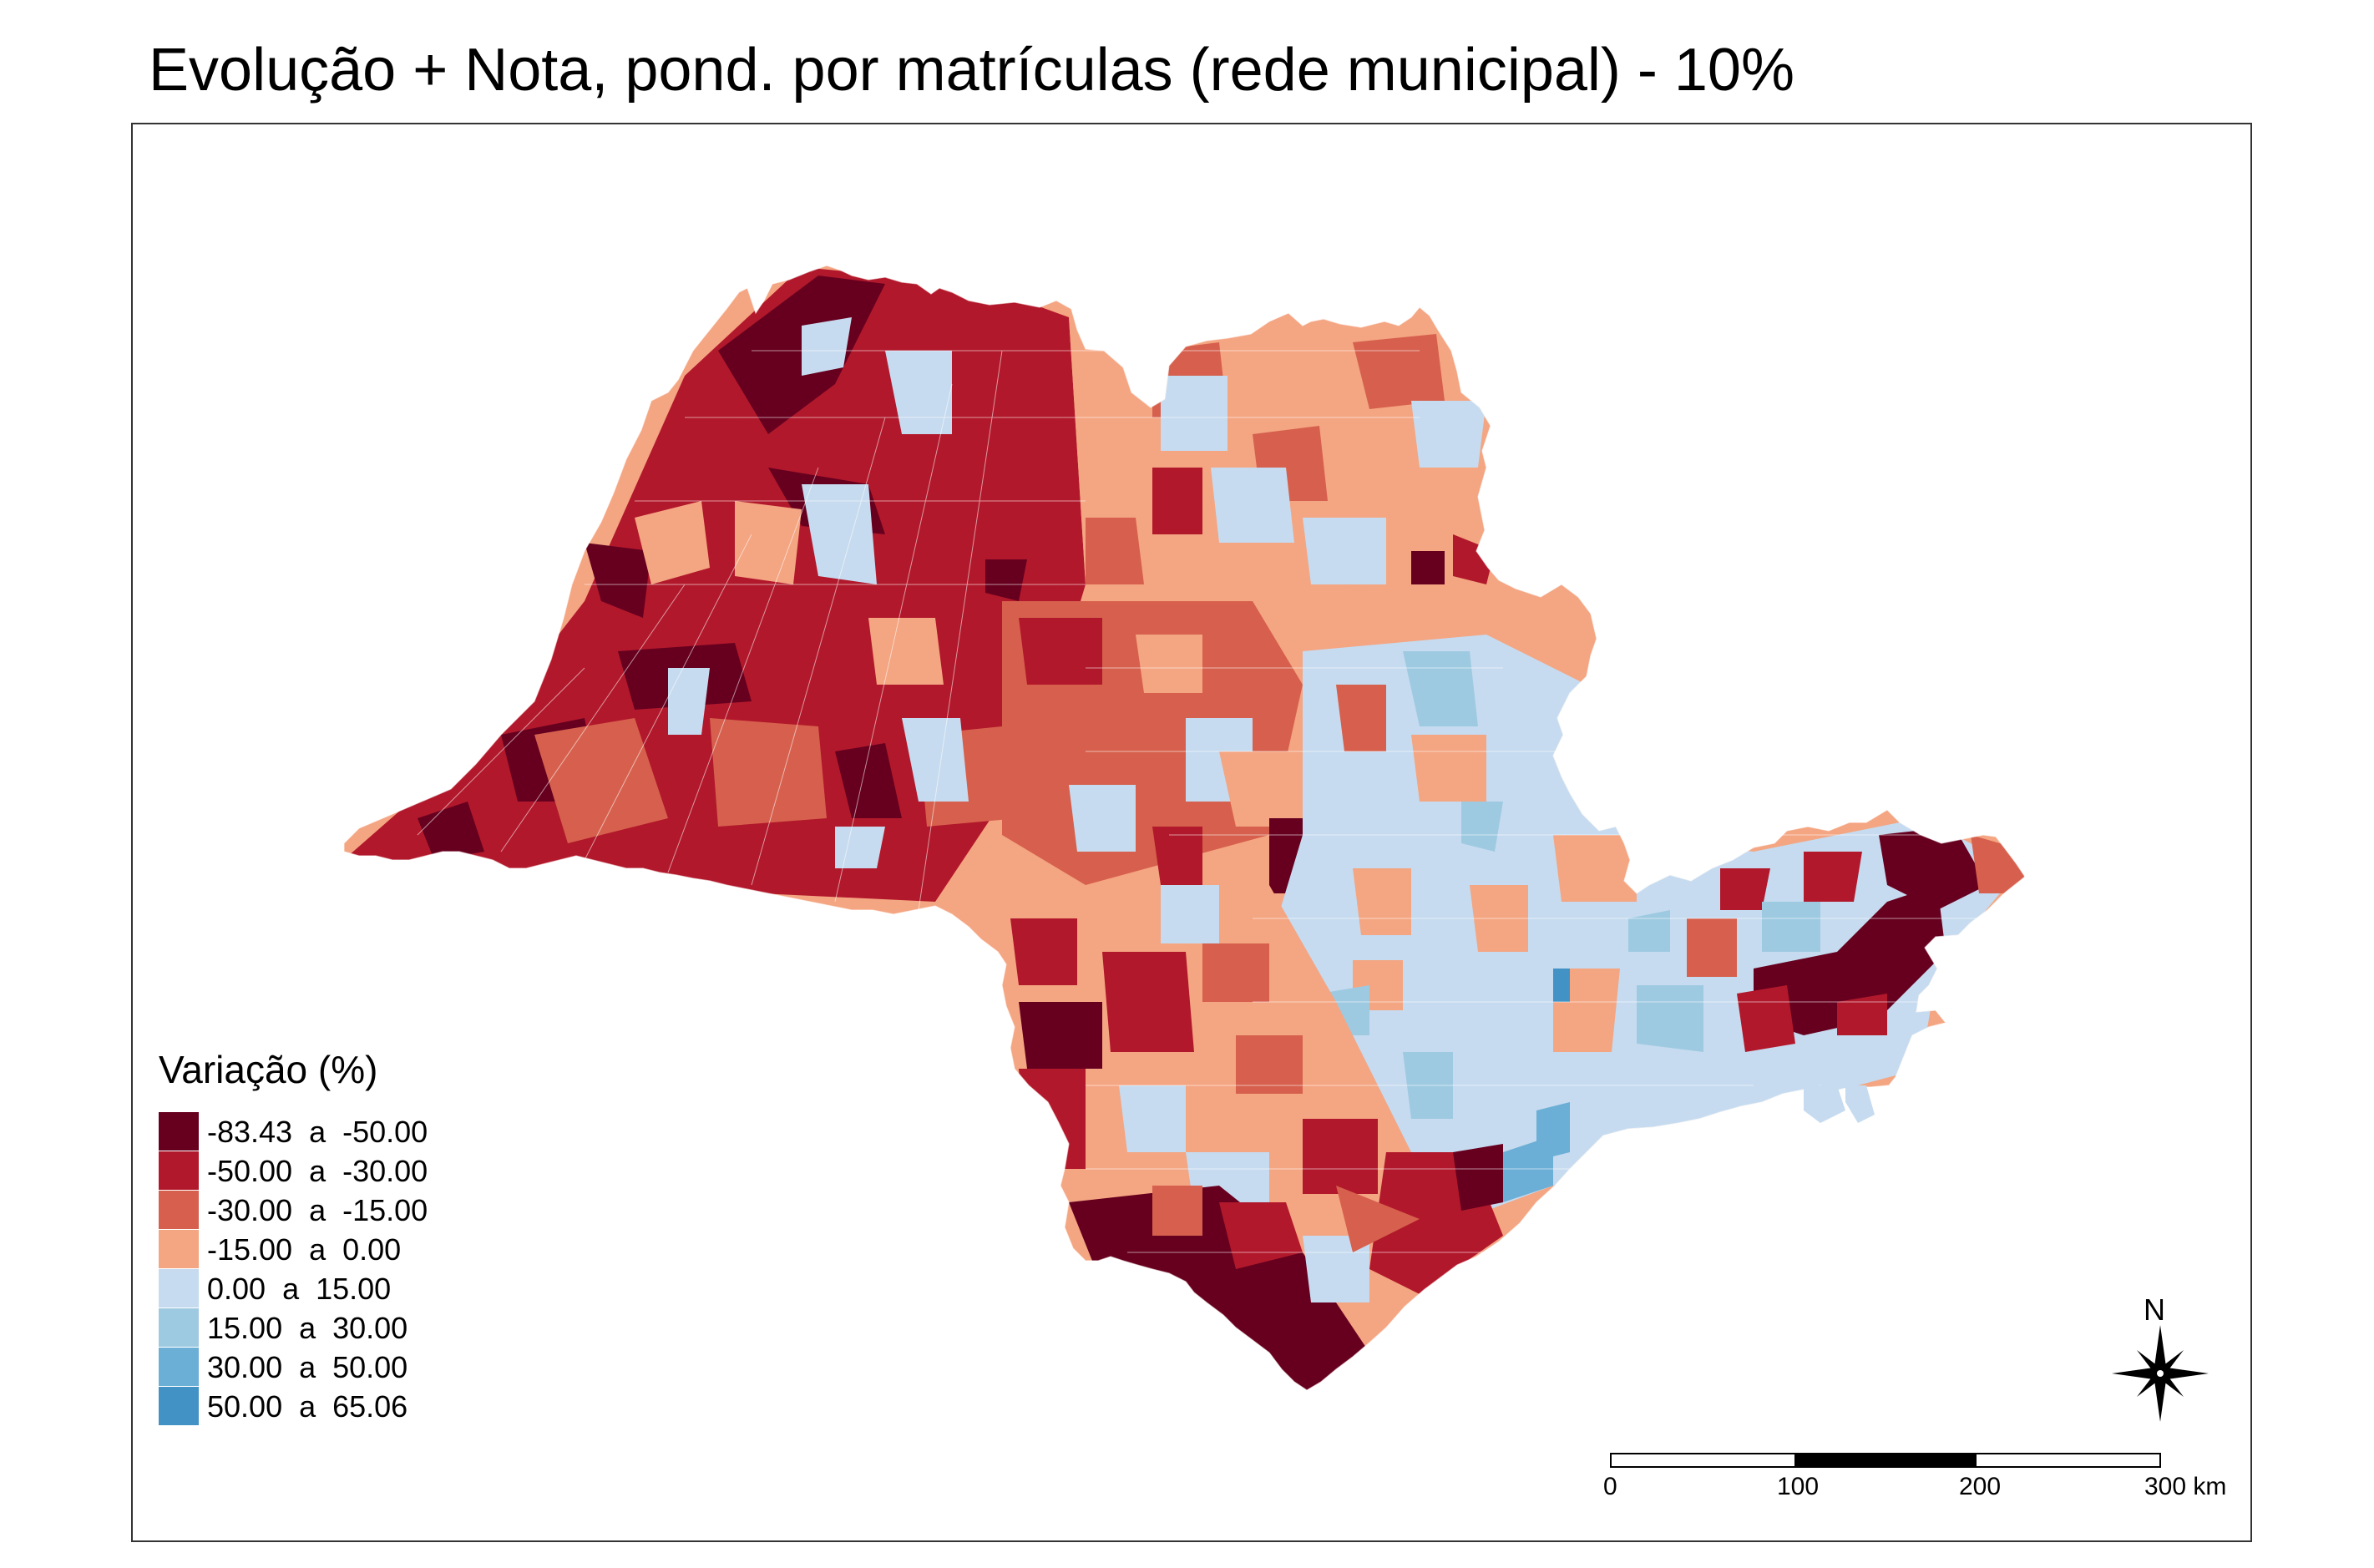  I want to click on legend-item: -15.00 a 0.00, so click(293, 1249).